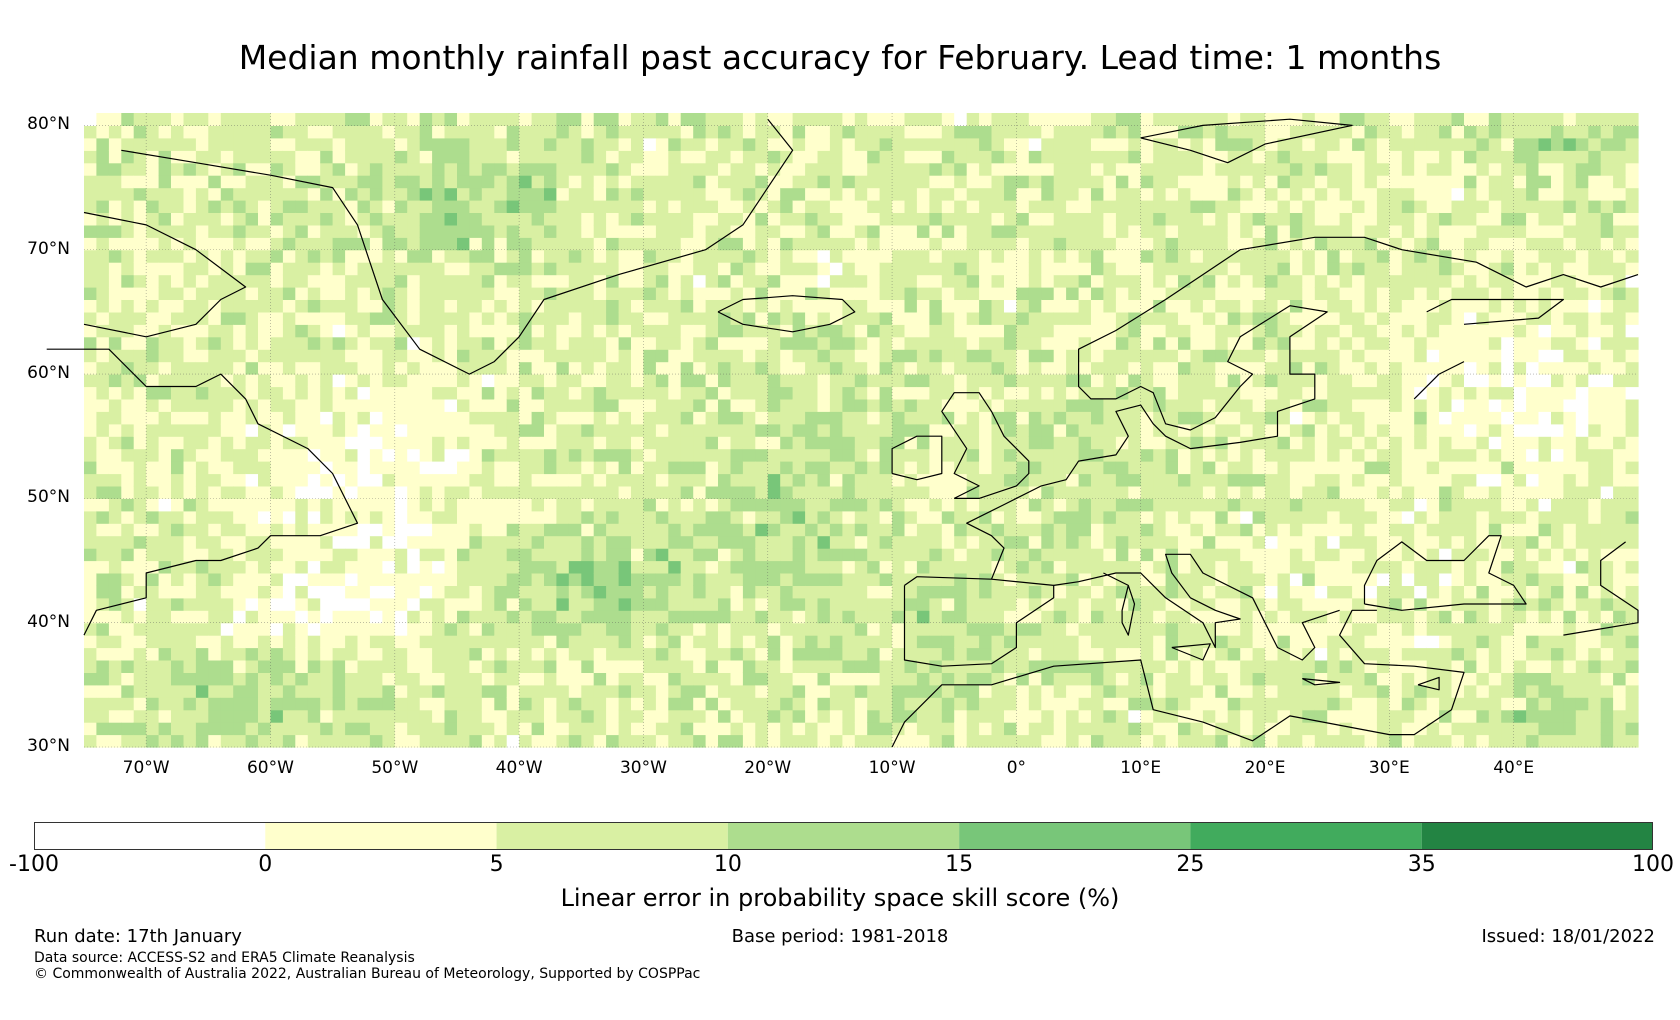  Describe the element at coordinates (643, 768) in the screenshot. I see `lon-label: 30°W` at that location.